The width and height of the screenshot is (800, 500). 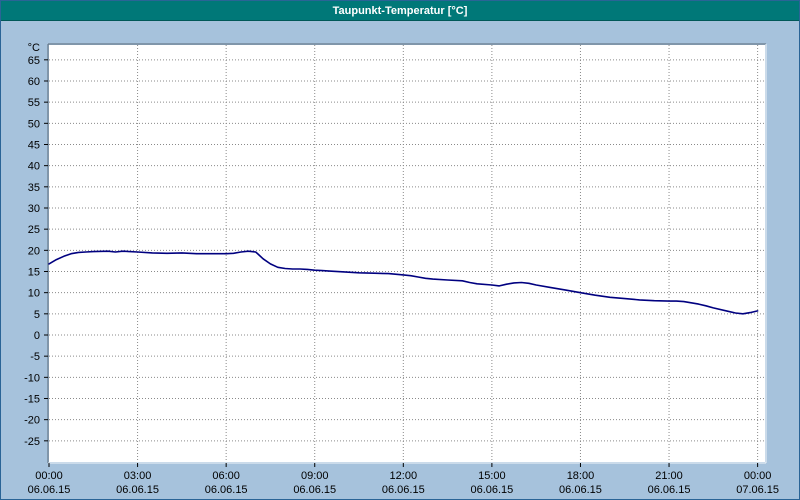 I want to click on svg-text: 40, so click(x=34, y=167).